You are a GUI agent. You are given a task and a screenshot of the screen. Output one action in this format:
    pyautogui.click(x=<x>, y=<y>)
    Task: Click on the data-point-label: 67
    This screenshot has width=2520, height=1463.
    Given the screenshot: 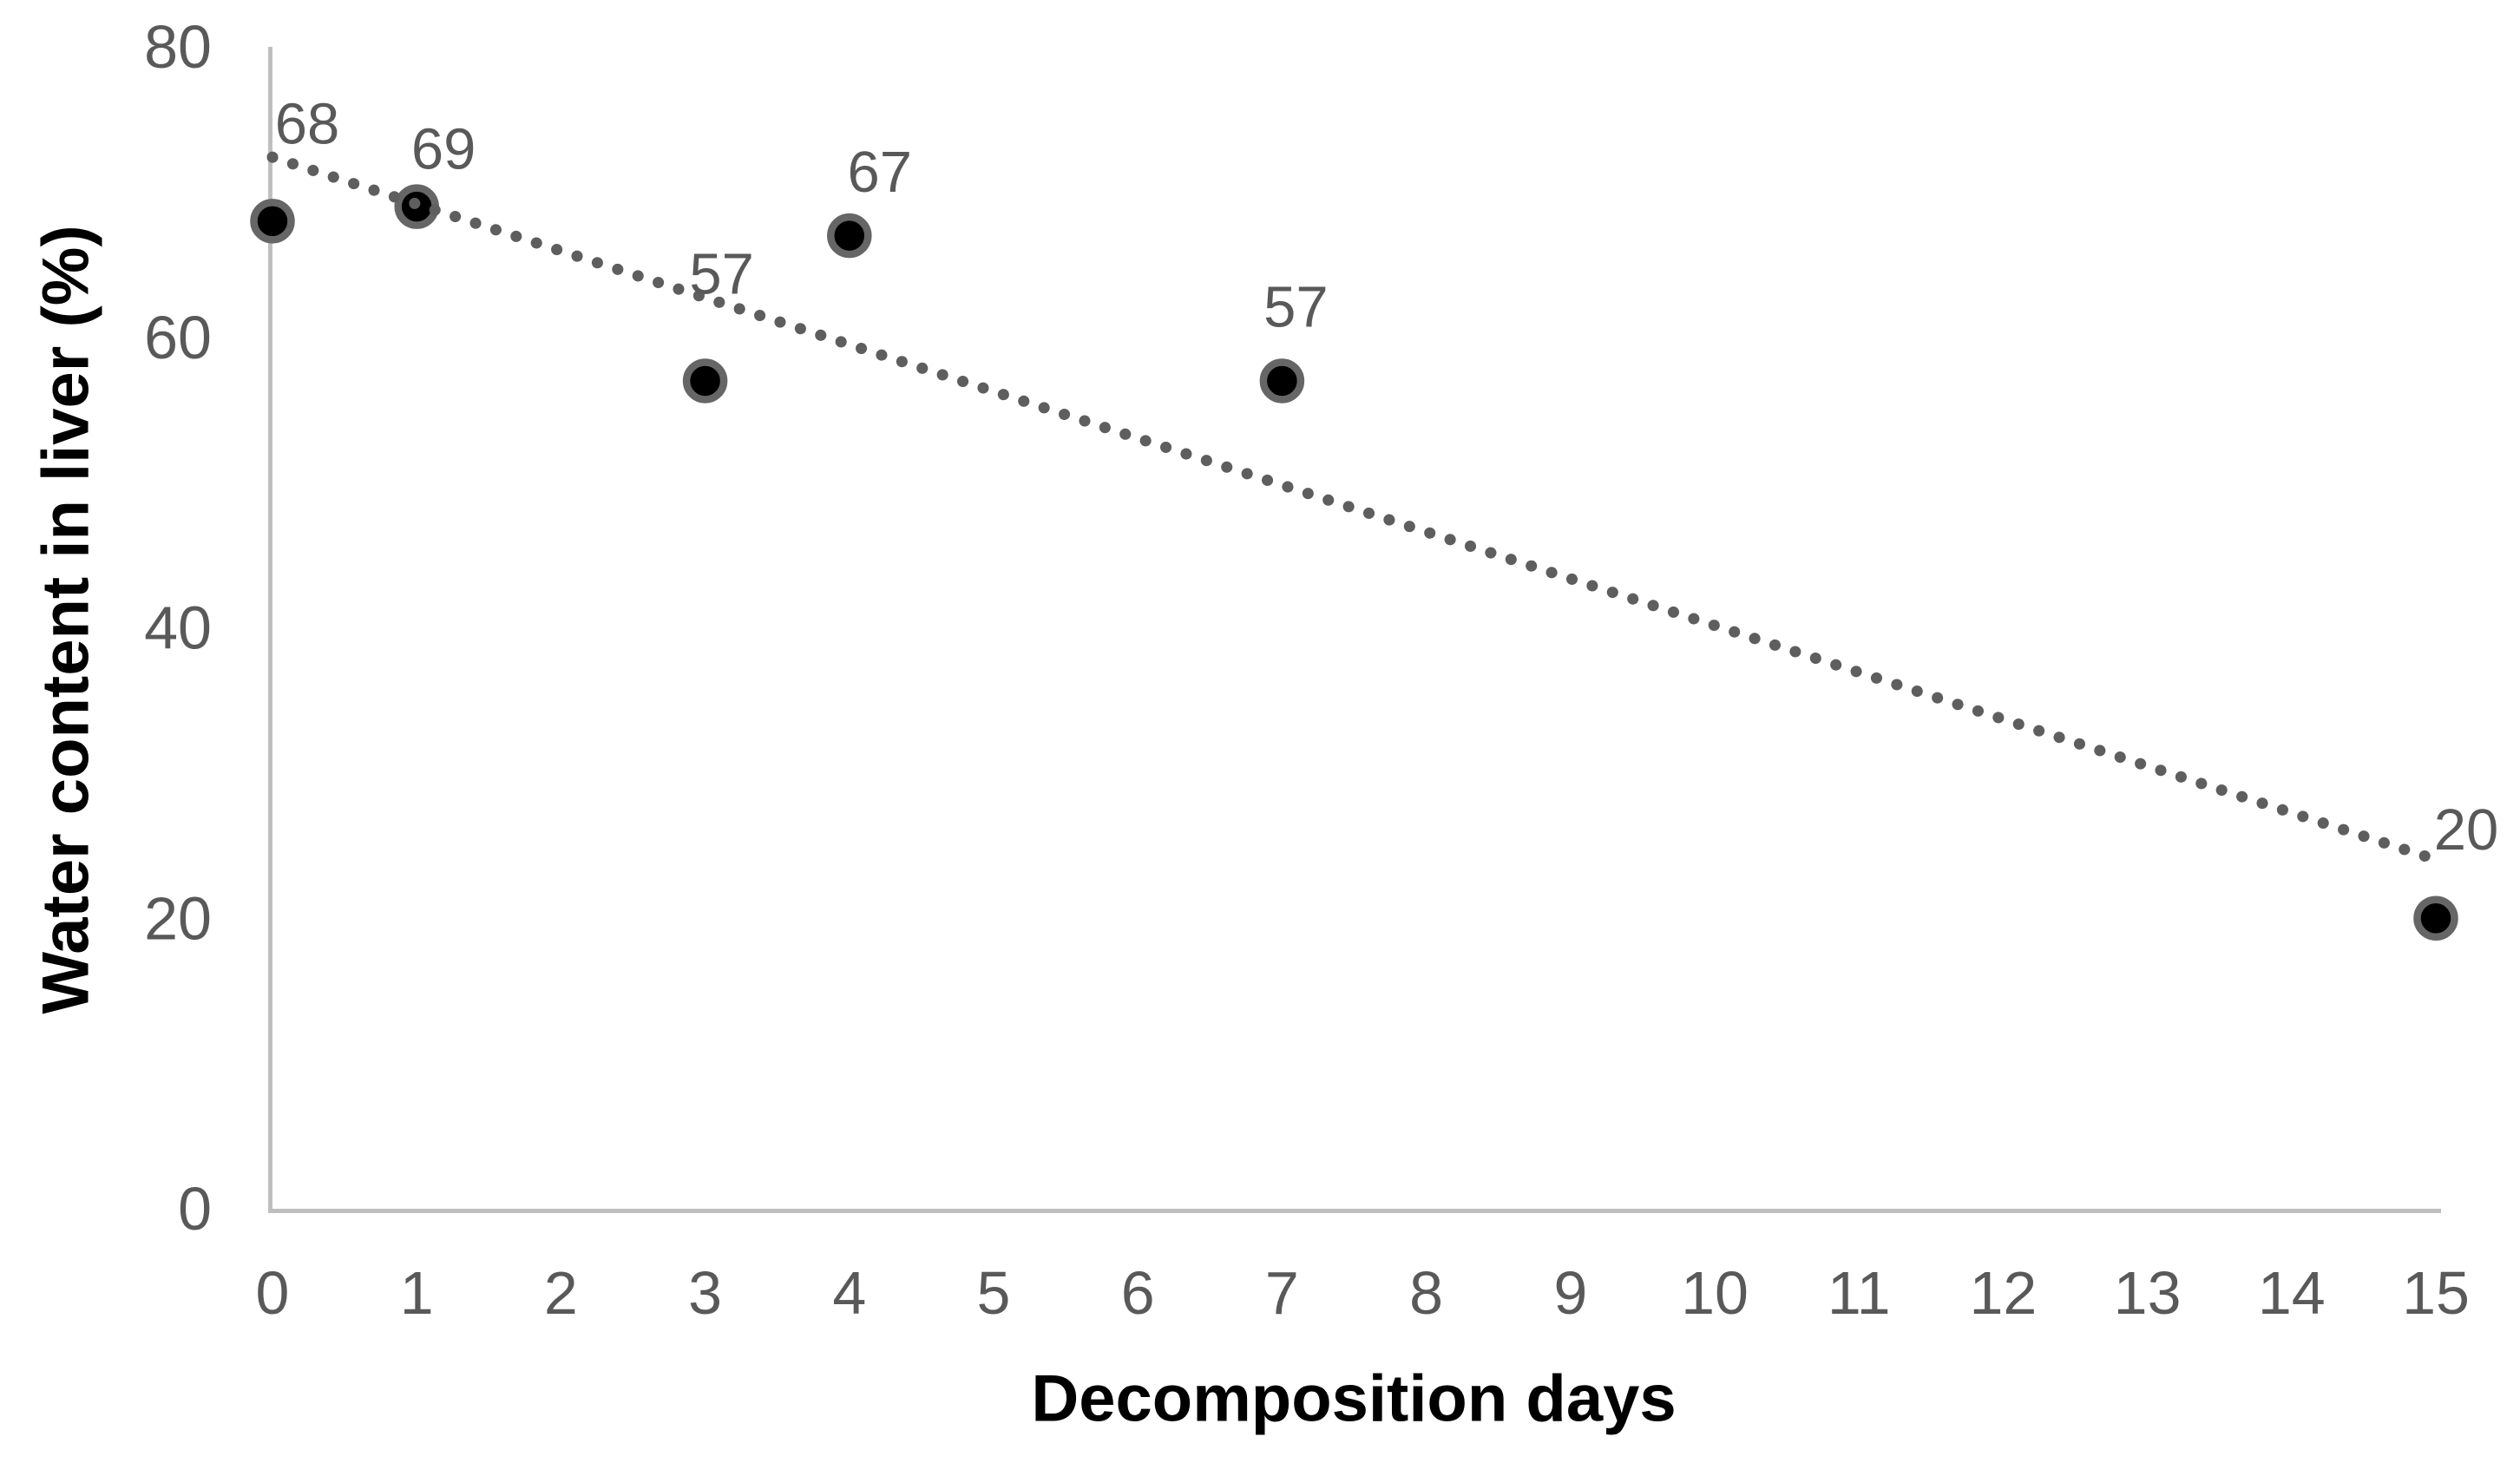 What is the action you would take?
    pyautogui.click(x=880, y=172)
    